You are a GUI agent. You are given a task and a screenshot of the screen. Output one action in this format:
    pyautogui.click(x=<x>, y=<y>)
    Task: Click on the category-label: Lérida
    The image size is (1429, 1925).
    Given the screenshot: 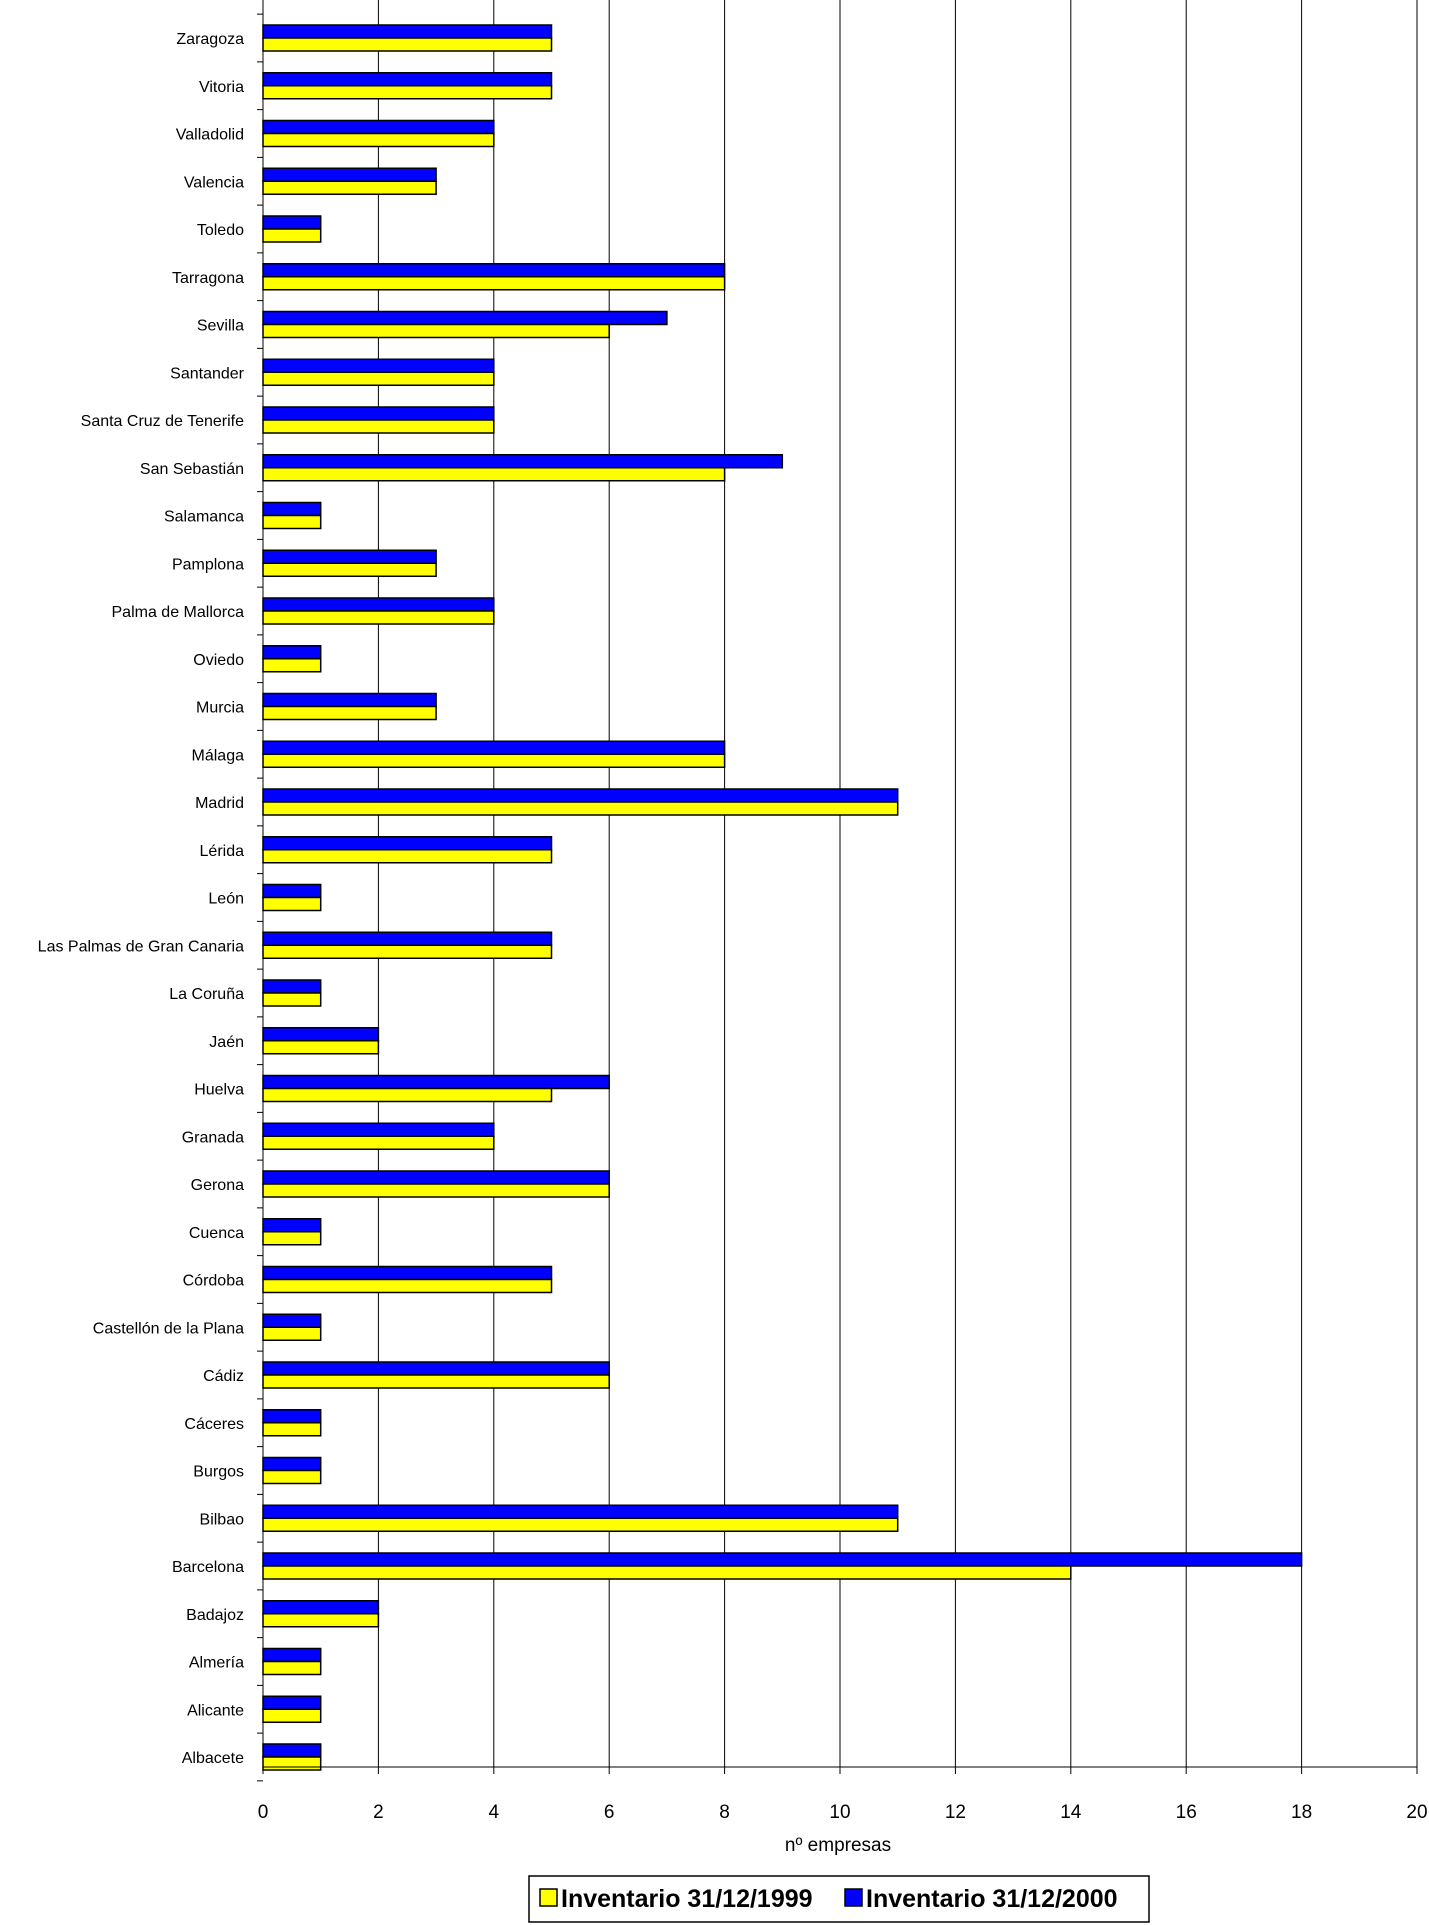 What is the action you would take?
    pyautogui.click(x=222, y=851)
    